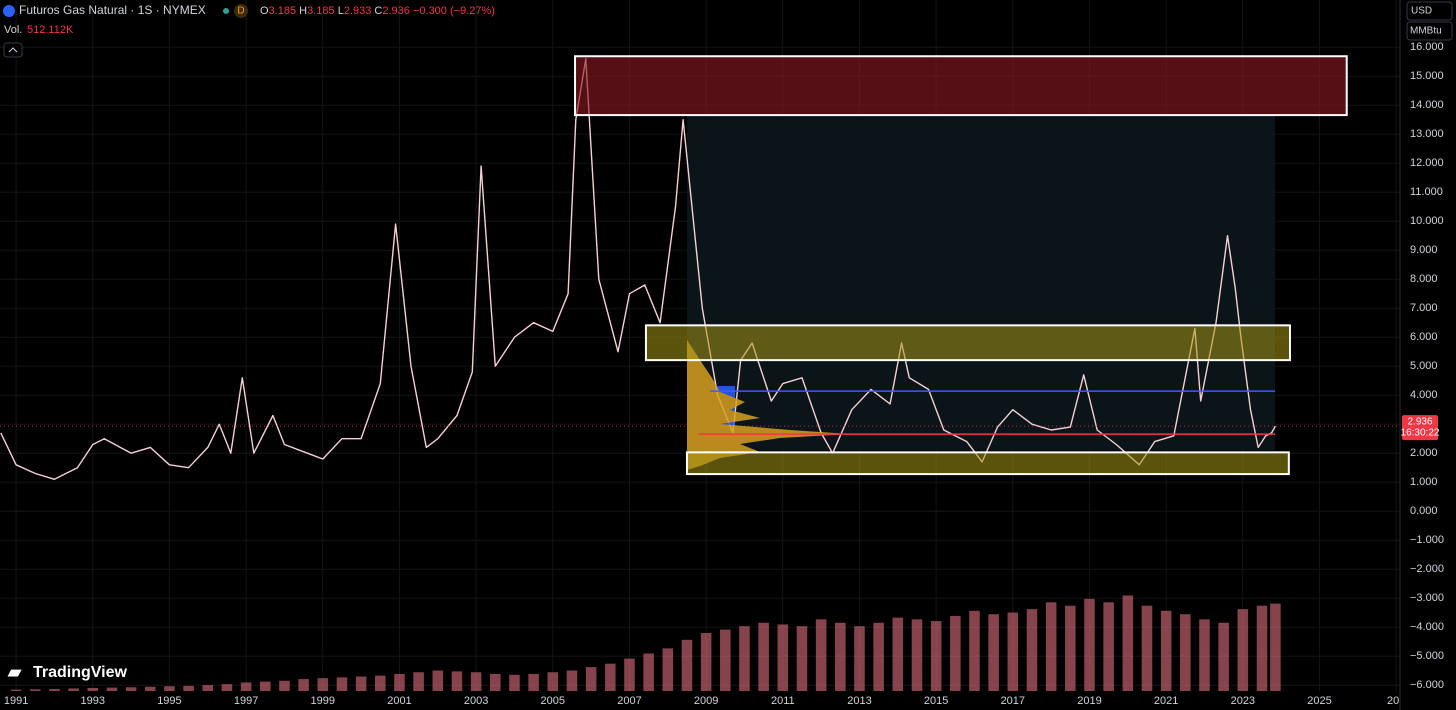 This screenshot has width=1456, height=710. I want to click on collapse-icon, so click(13, 50).